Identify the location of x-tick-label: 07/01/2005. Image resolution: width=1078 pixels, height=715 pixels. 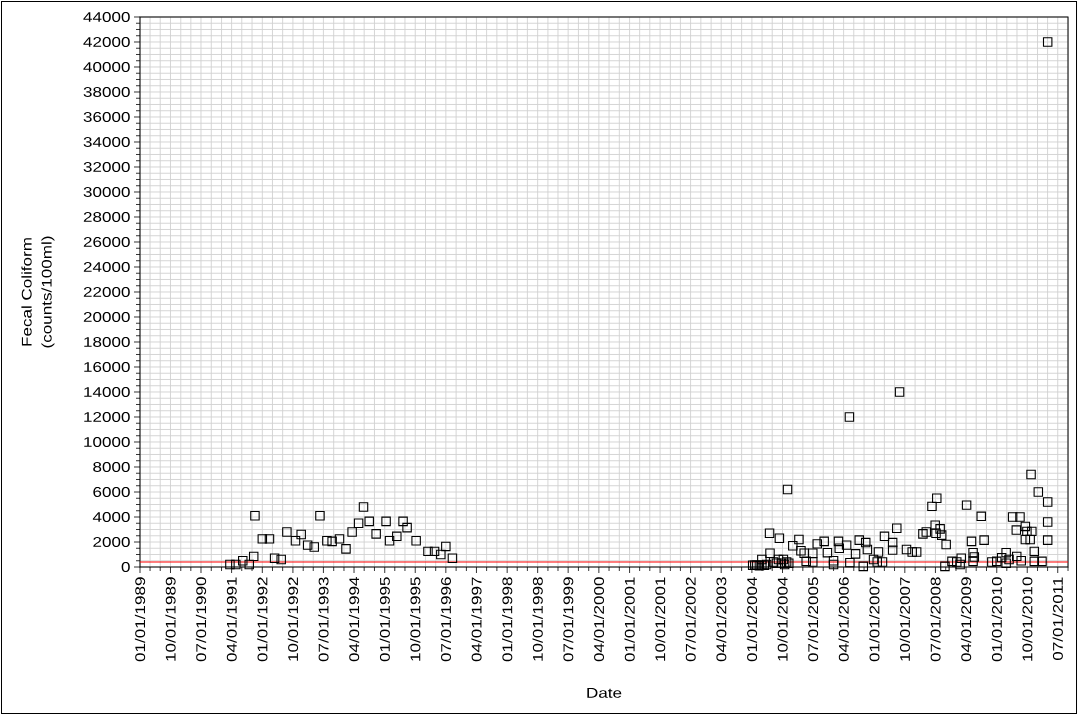
(813, 619).